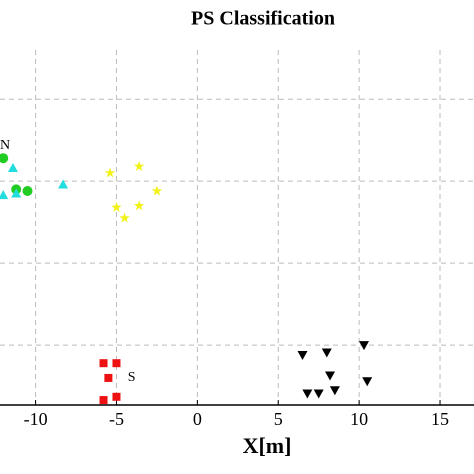  What do you see at coordinates (5, 145) in the screenshot?
I see `annotation: N` at bounding box center [5, 145].